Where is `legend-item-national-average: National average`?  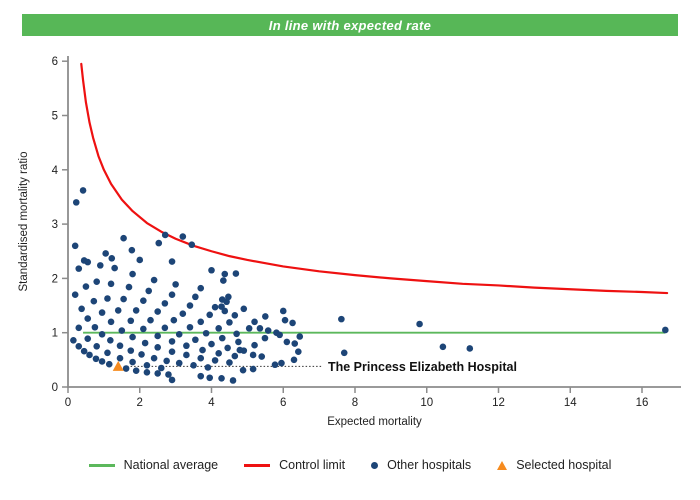
legend-item-national-average: National average is located at coordinates (153, 465).